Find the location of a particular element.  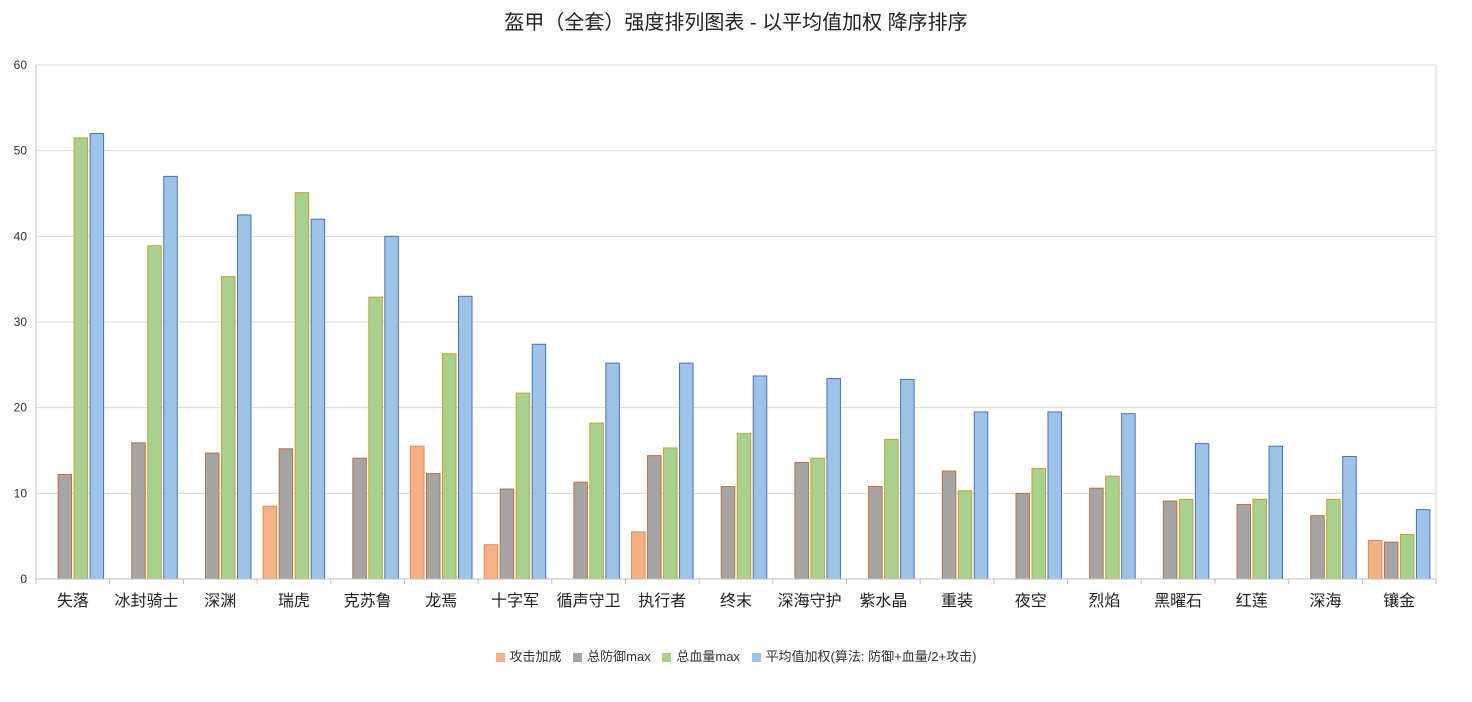

y-tick-label: 60 is located at coordinates (21, 65).